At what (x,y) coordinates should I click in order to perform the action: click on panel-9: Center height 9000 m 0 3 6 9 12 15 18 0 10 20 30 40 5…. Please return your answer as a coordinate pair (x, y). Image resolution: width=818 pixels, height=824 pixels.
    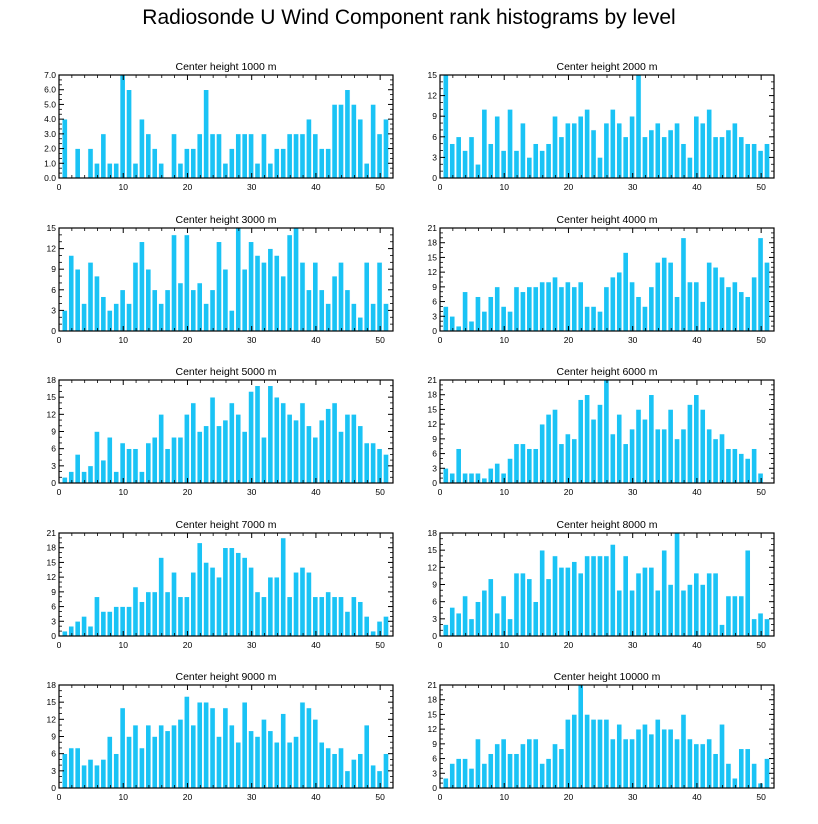
    Looking at the image, I should click on (220, 736).